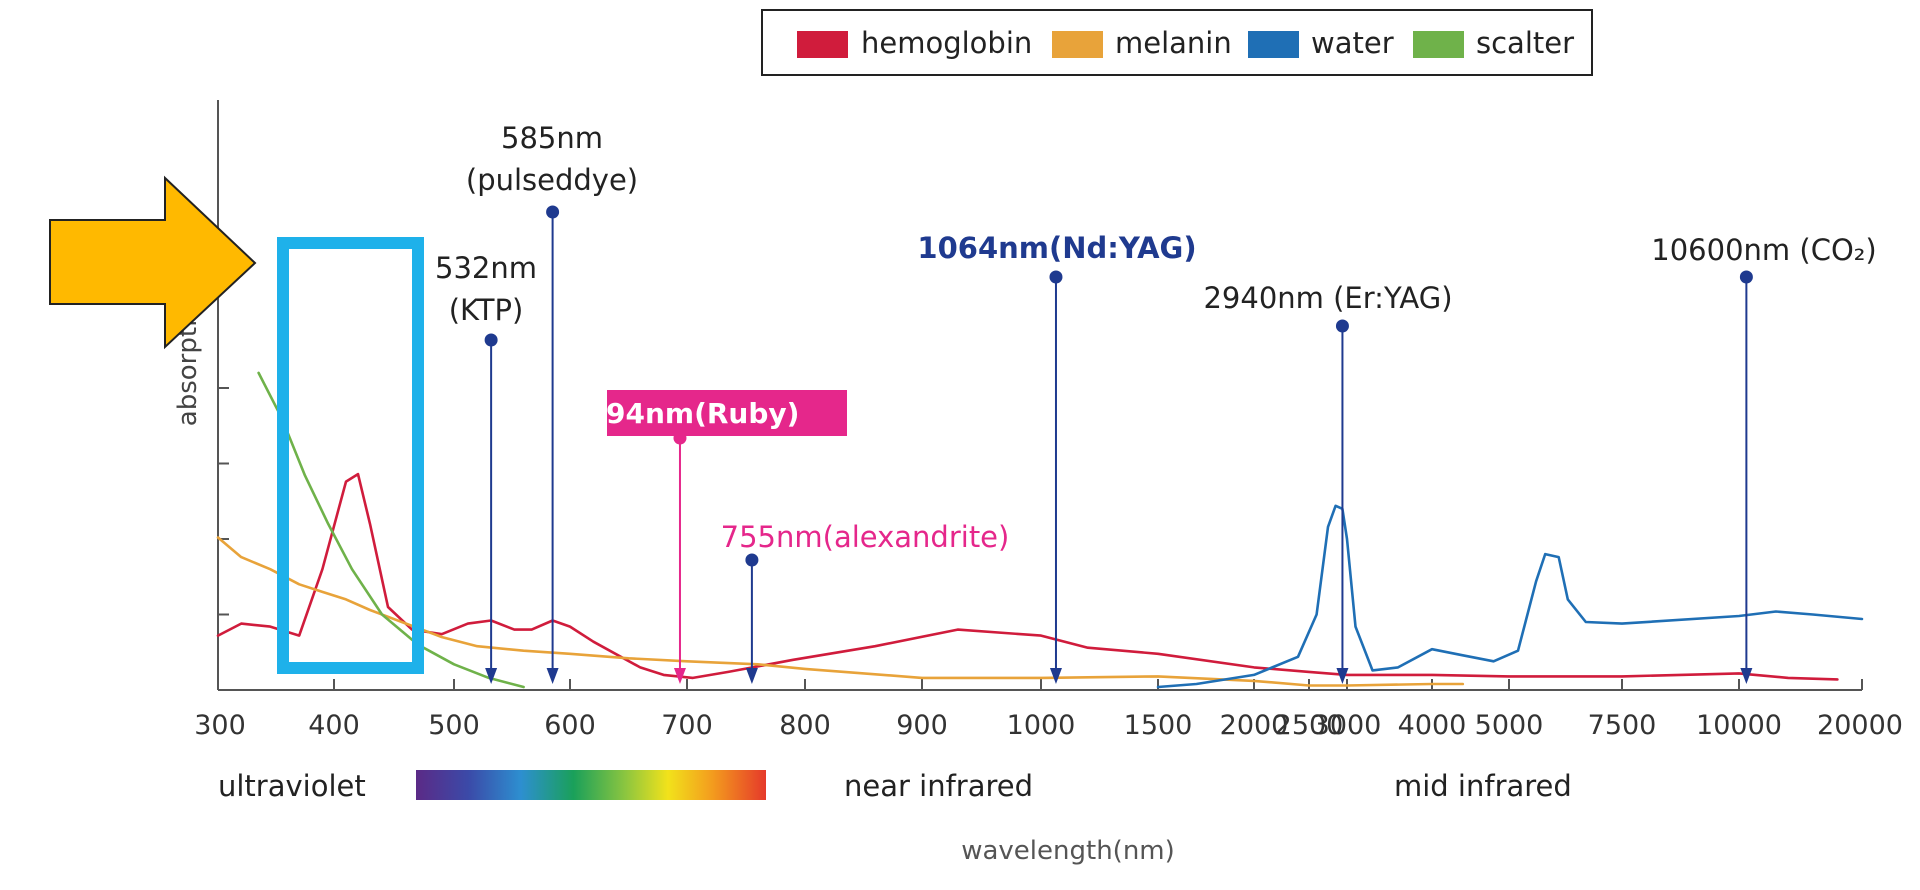 Image resolution: width=1920 pixels, height=890 pixels. I want to click on x-tick-label: 5000, so click(1509, 725).